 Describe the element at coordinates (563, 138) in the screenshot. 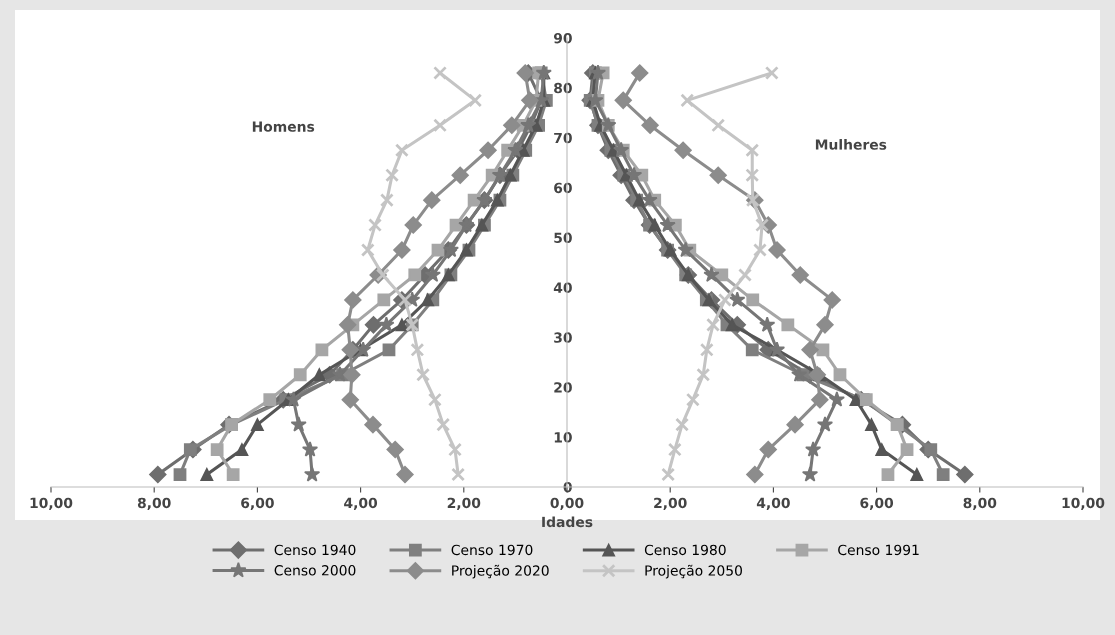

I see `y-tick-label: 70` at that location.